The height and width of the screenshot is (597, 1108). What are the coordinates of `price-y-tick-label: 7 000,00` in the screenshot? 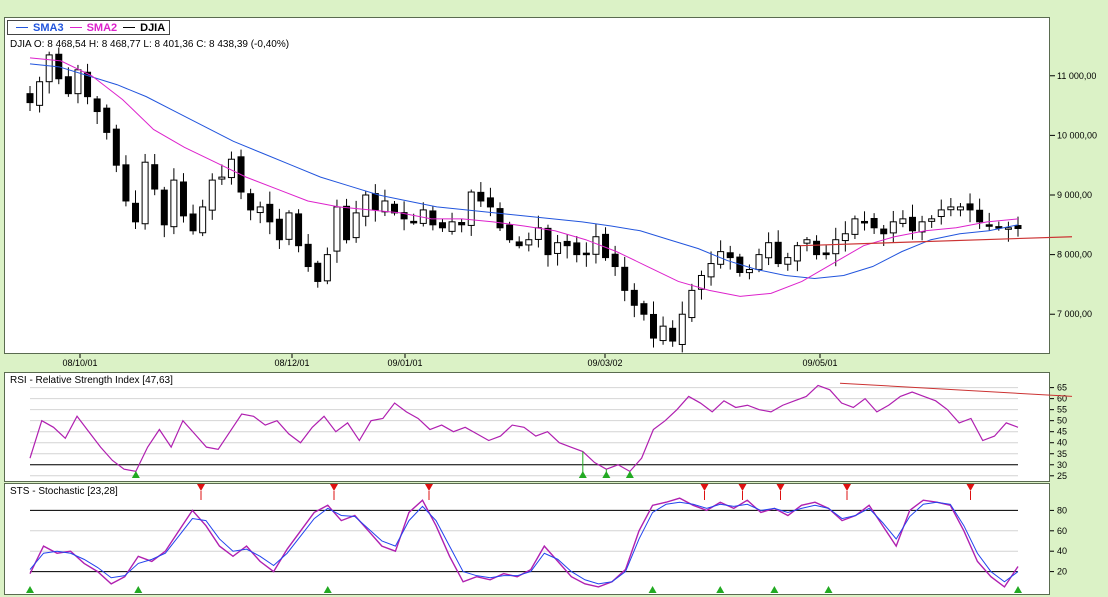 It's located at (1074, 314).